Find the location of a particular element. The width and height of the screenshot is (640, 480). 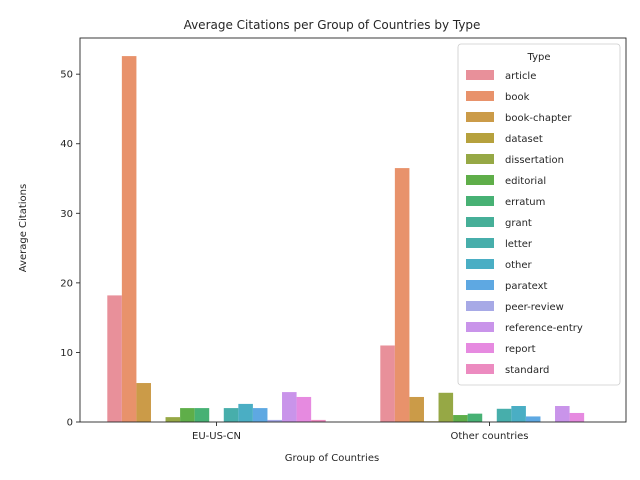

legend-label-reference-entry: reference-entry is located at coordinates (544, 328).